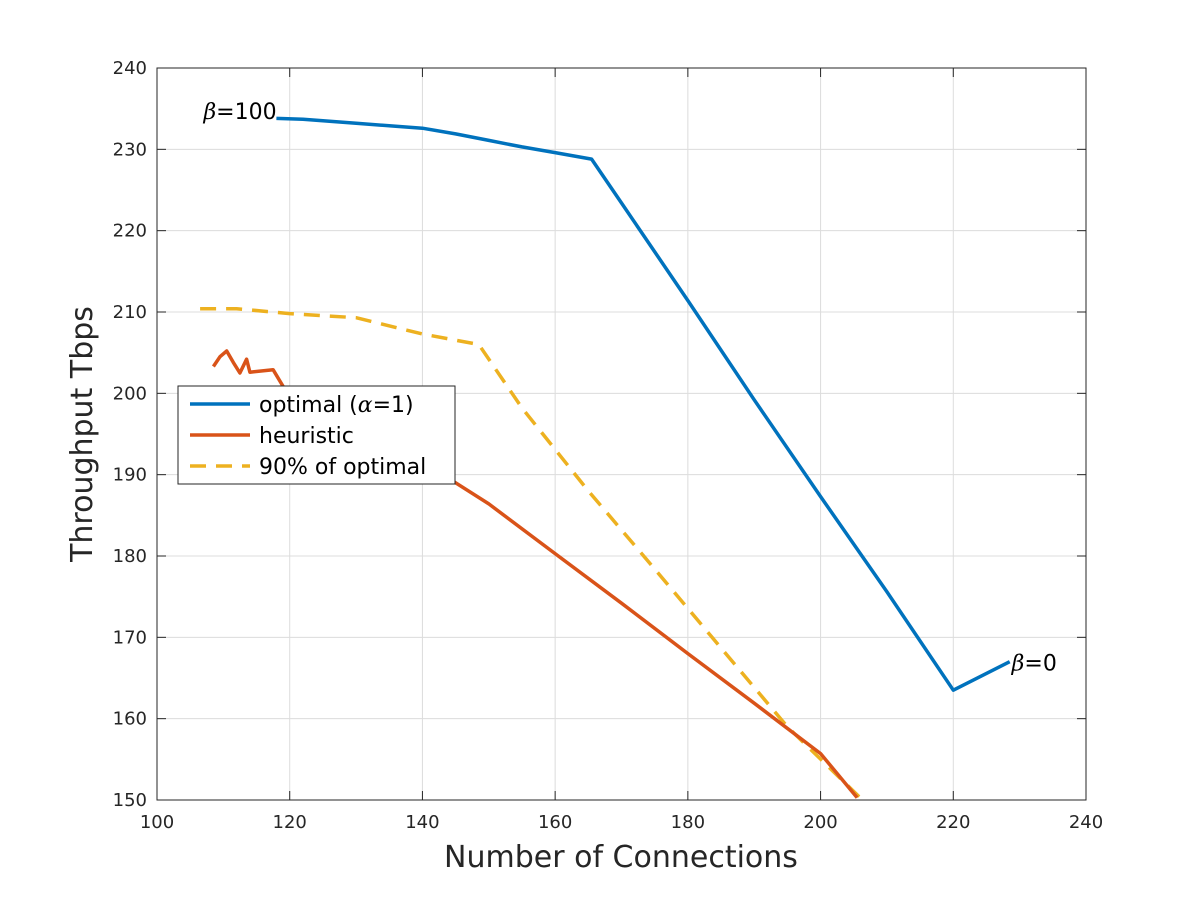  I want to click on annotation-text: =100, so click(246, 112).